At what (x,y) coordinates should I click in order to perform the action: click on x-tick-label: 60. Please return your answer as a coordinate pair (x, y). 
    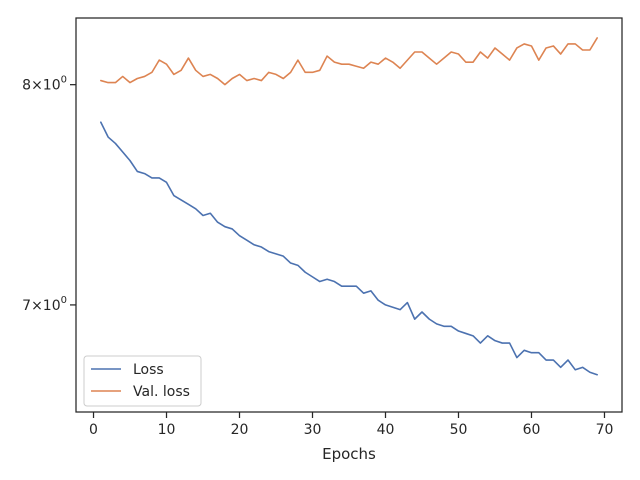
    Looking at the image, I should click on (532, 430).